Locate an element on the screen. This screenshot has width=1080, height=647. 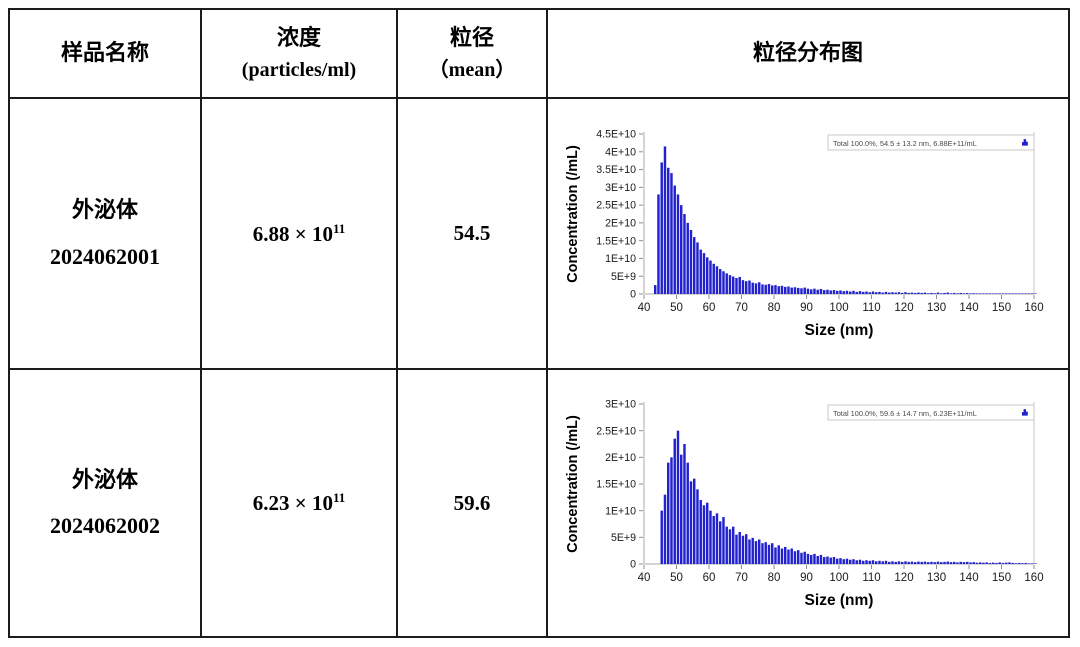
header-particle-size: 粒径 （mean） is located at coordinates (473, 54).